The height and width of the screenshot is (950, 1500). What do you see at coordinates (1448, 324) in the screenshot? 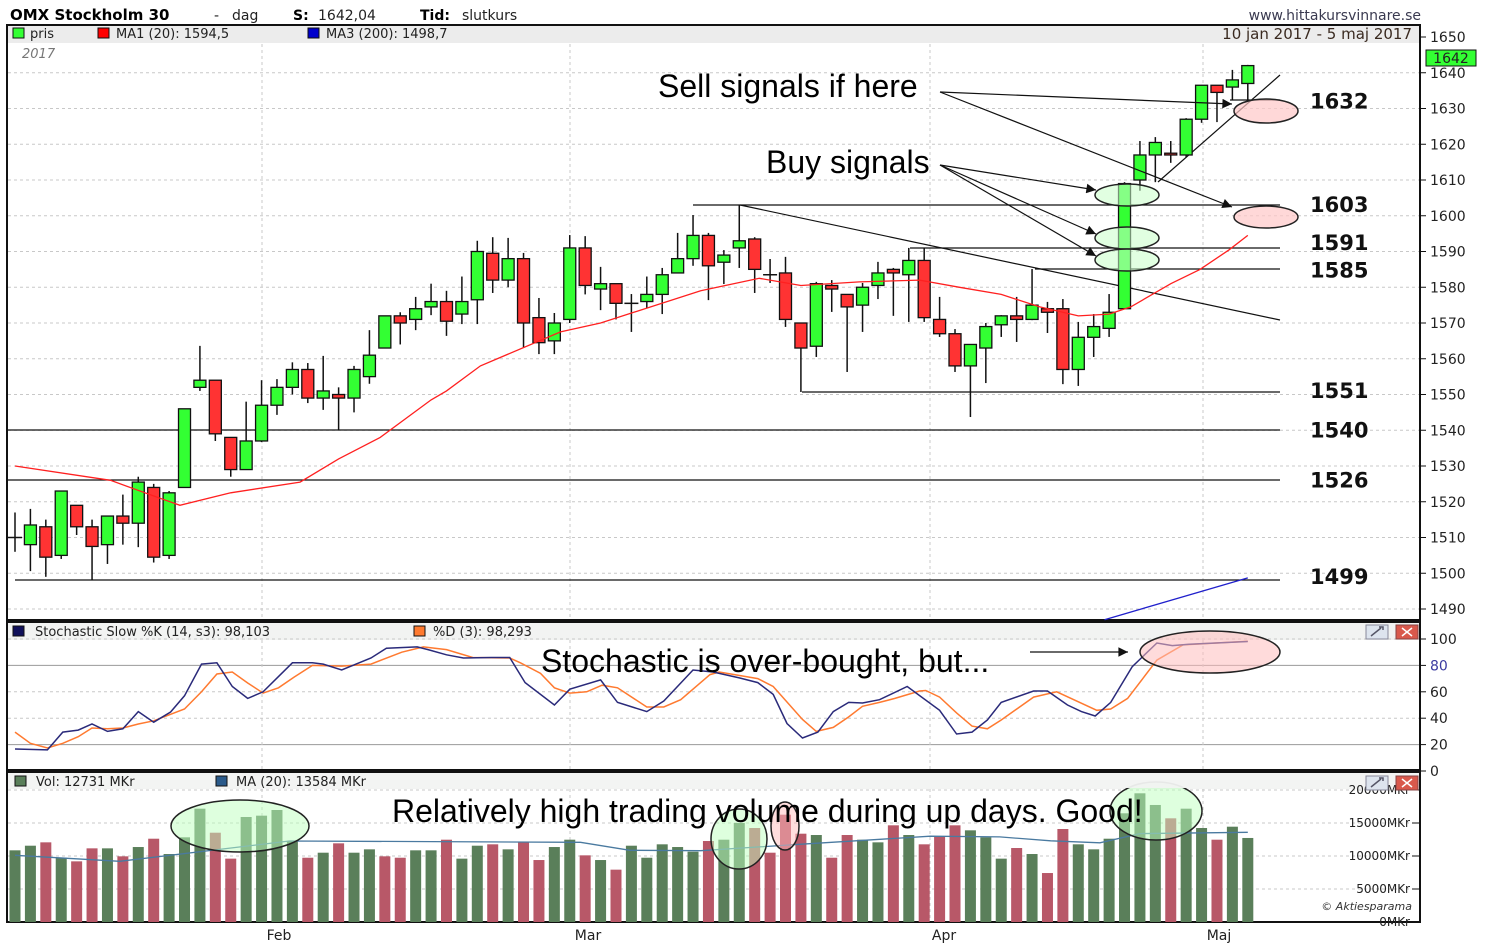
I see `price-tick-label: 1570` at bounding box center [1448, 324].